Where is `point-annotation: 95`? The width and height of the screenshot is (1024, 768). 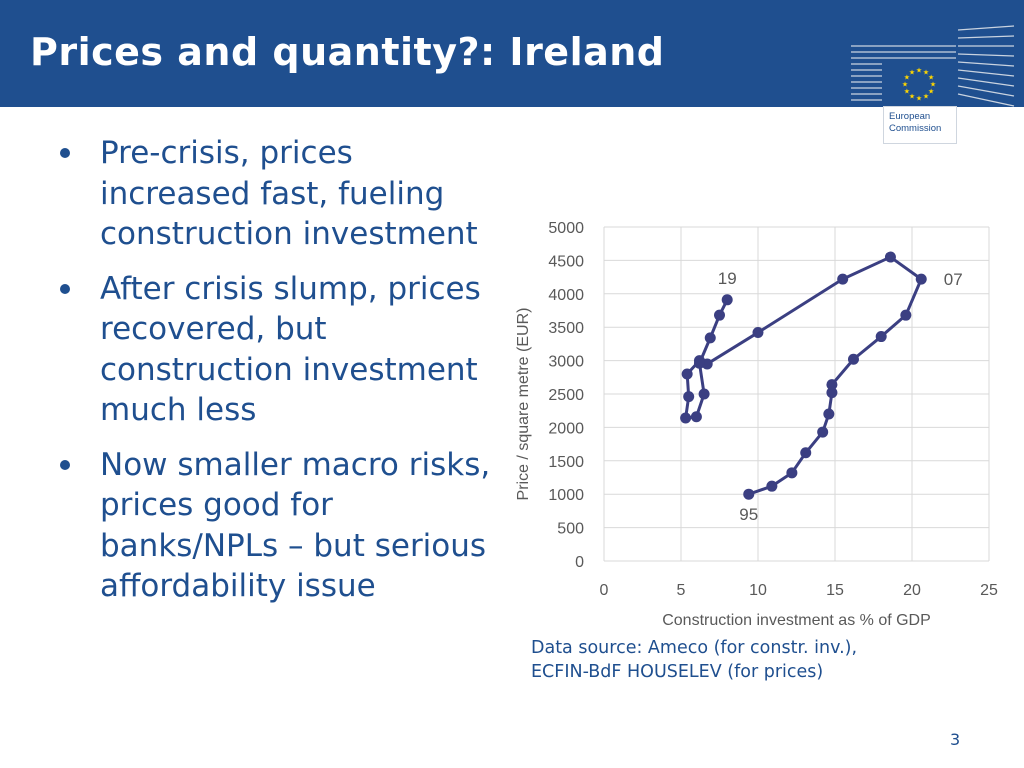 point-annotation: 95 is located at coordinates (748, 514).